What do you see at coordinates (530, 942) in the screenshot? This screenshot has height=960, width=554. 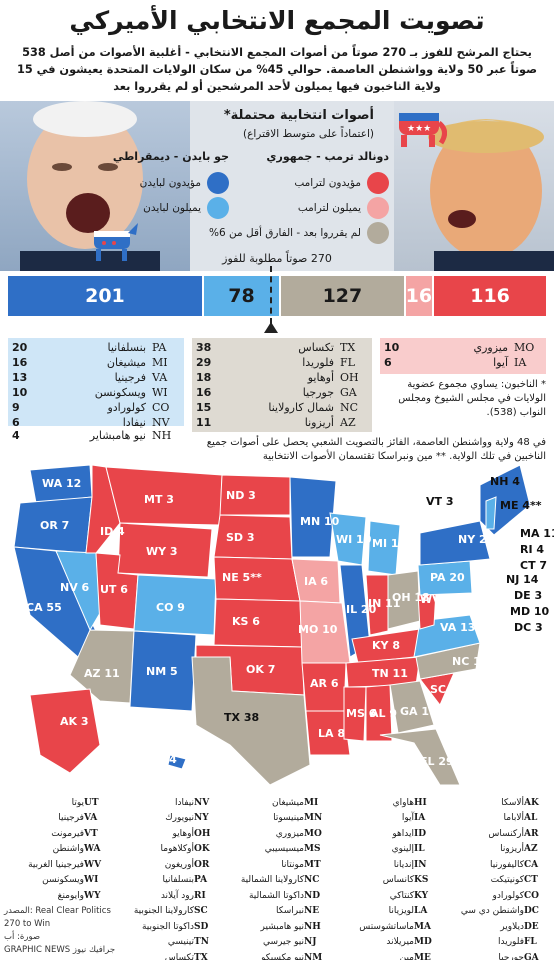 I see `key-state-abbr: FL` at bounding box center [530, 942].